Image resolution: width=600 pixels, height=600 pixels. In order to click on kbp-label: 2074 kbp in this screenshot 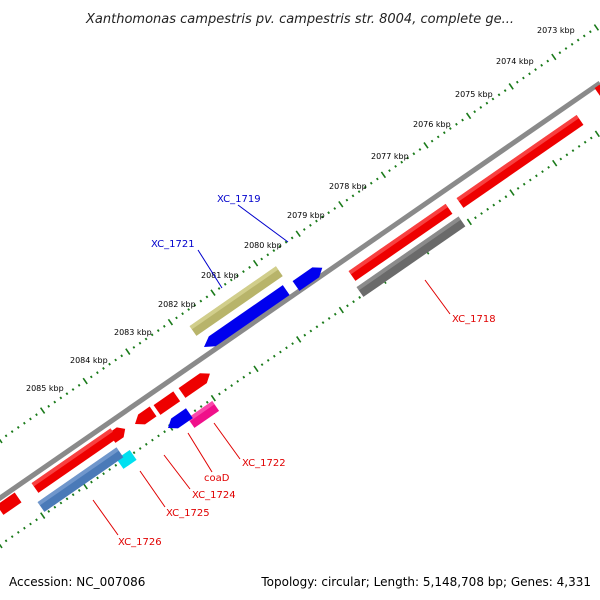, I will do `click(515, 61)`.